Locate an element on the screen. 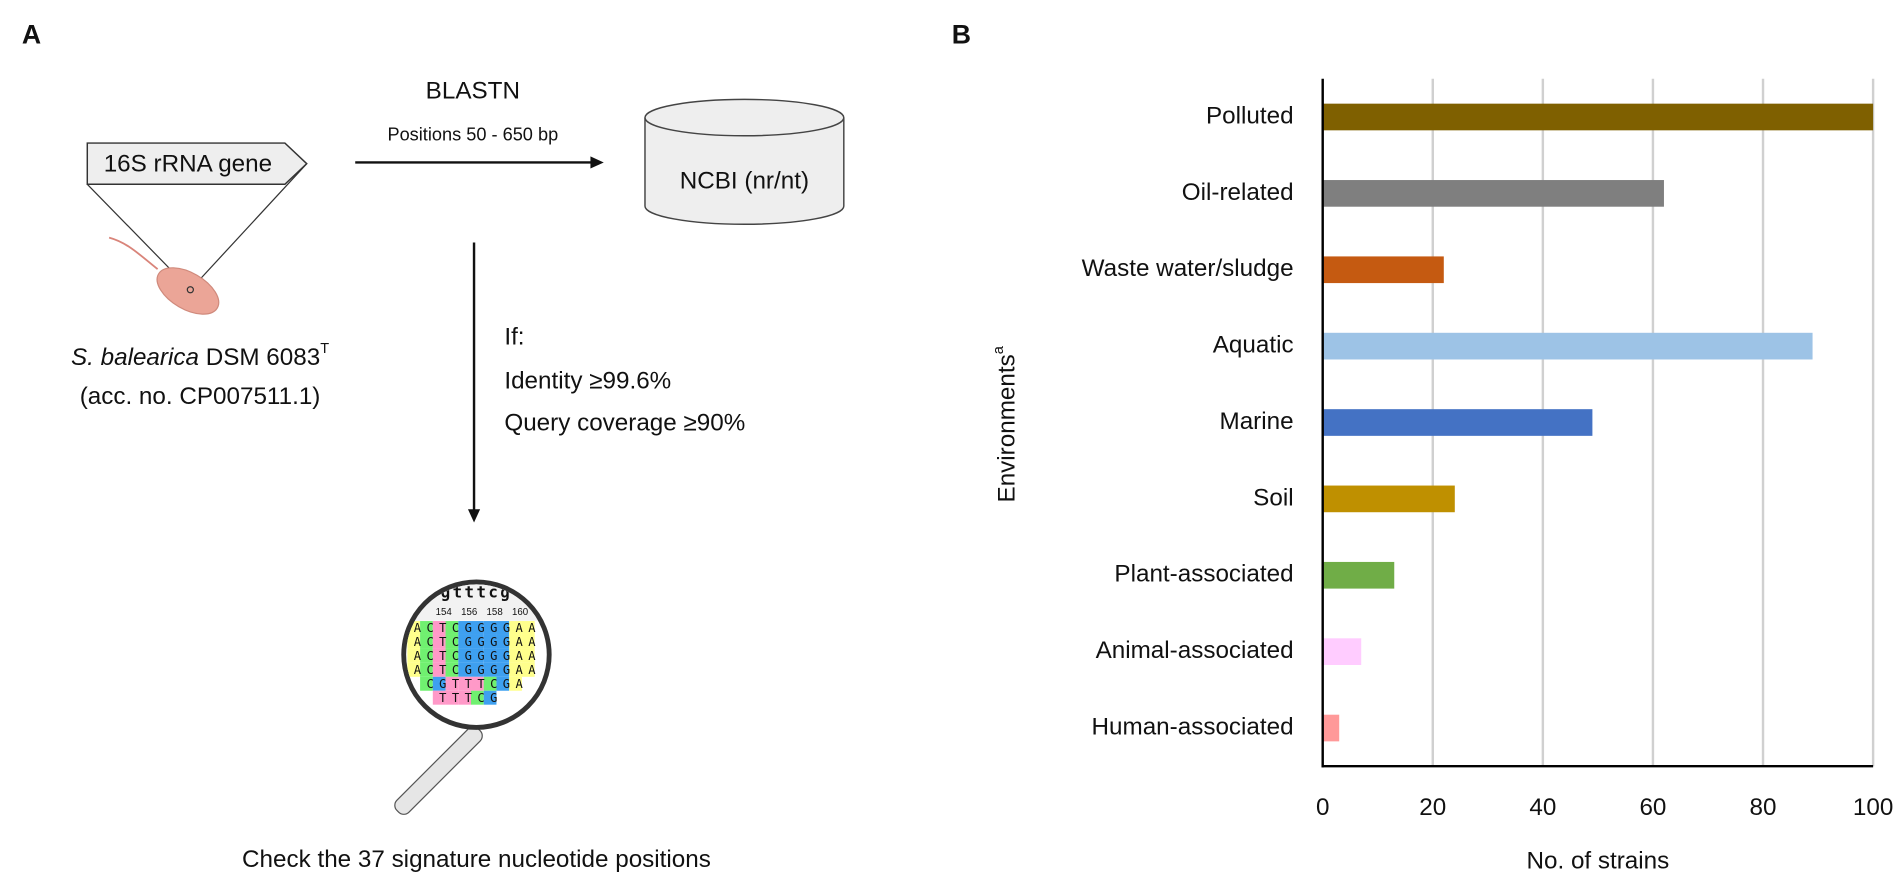 Image resolution: width=1901 pixels, height=882 pixels. database-top is located at coordinates (744, 117).